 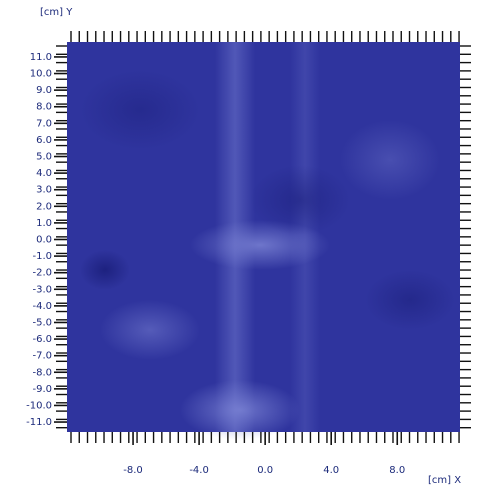 I want to click on y-tick-label: -2.0, so click(x=42, y=273).